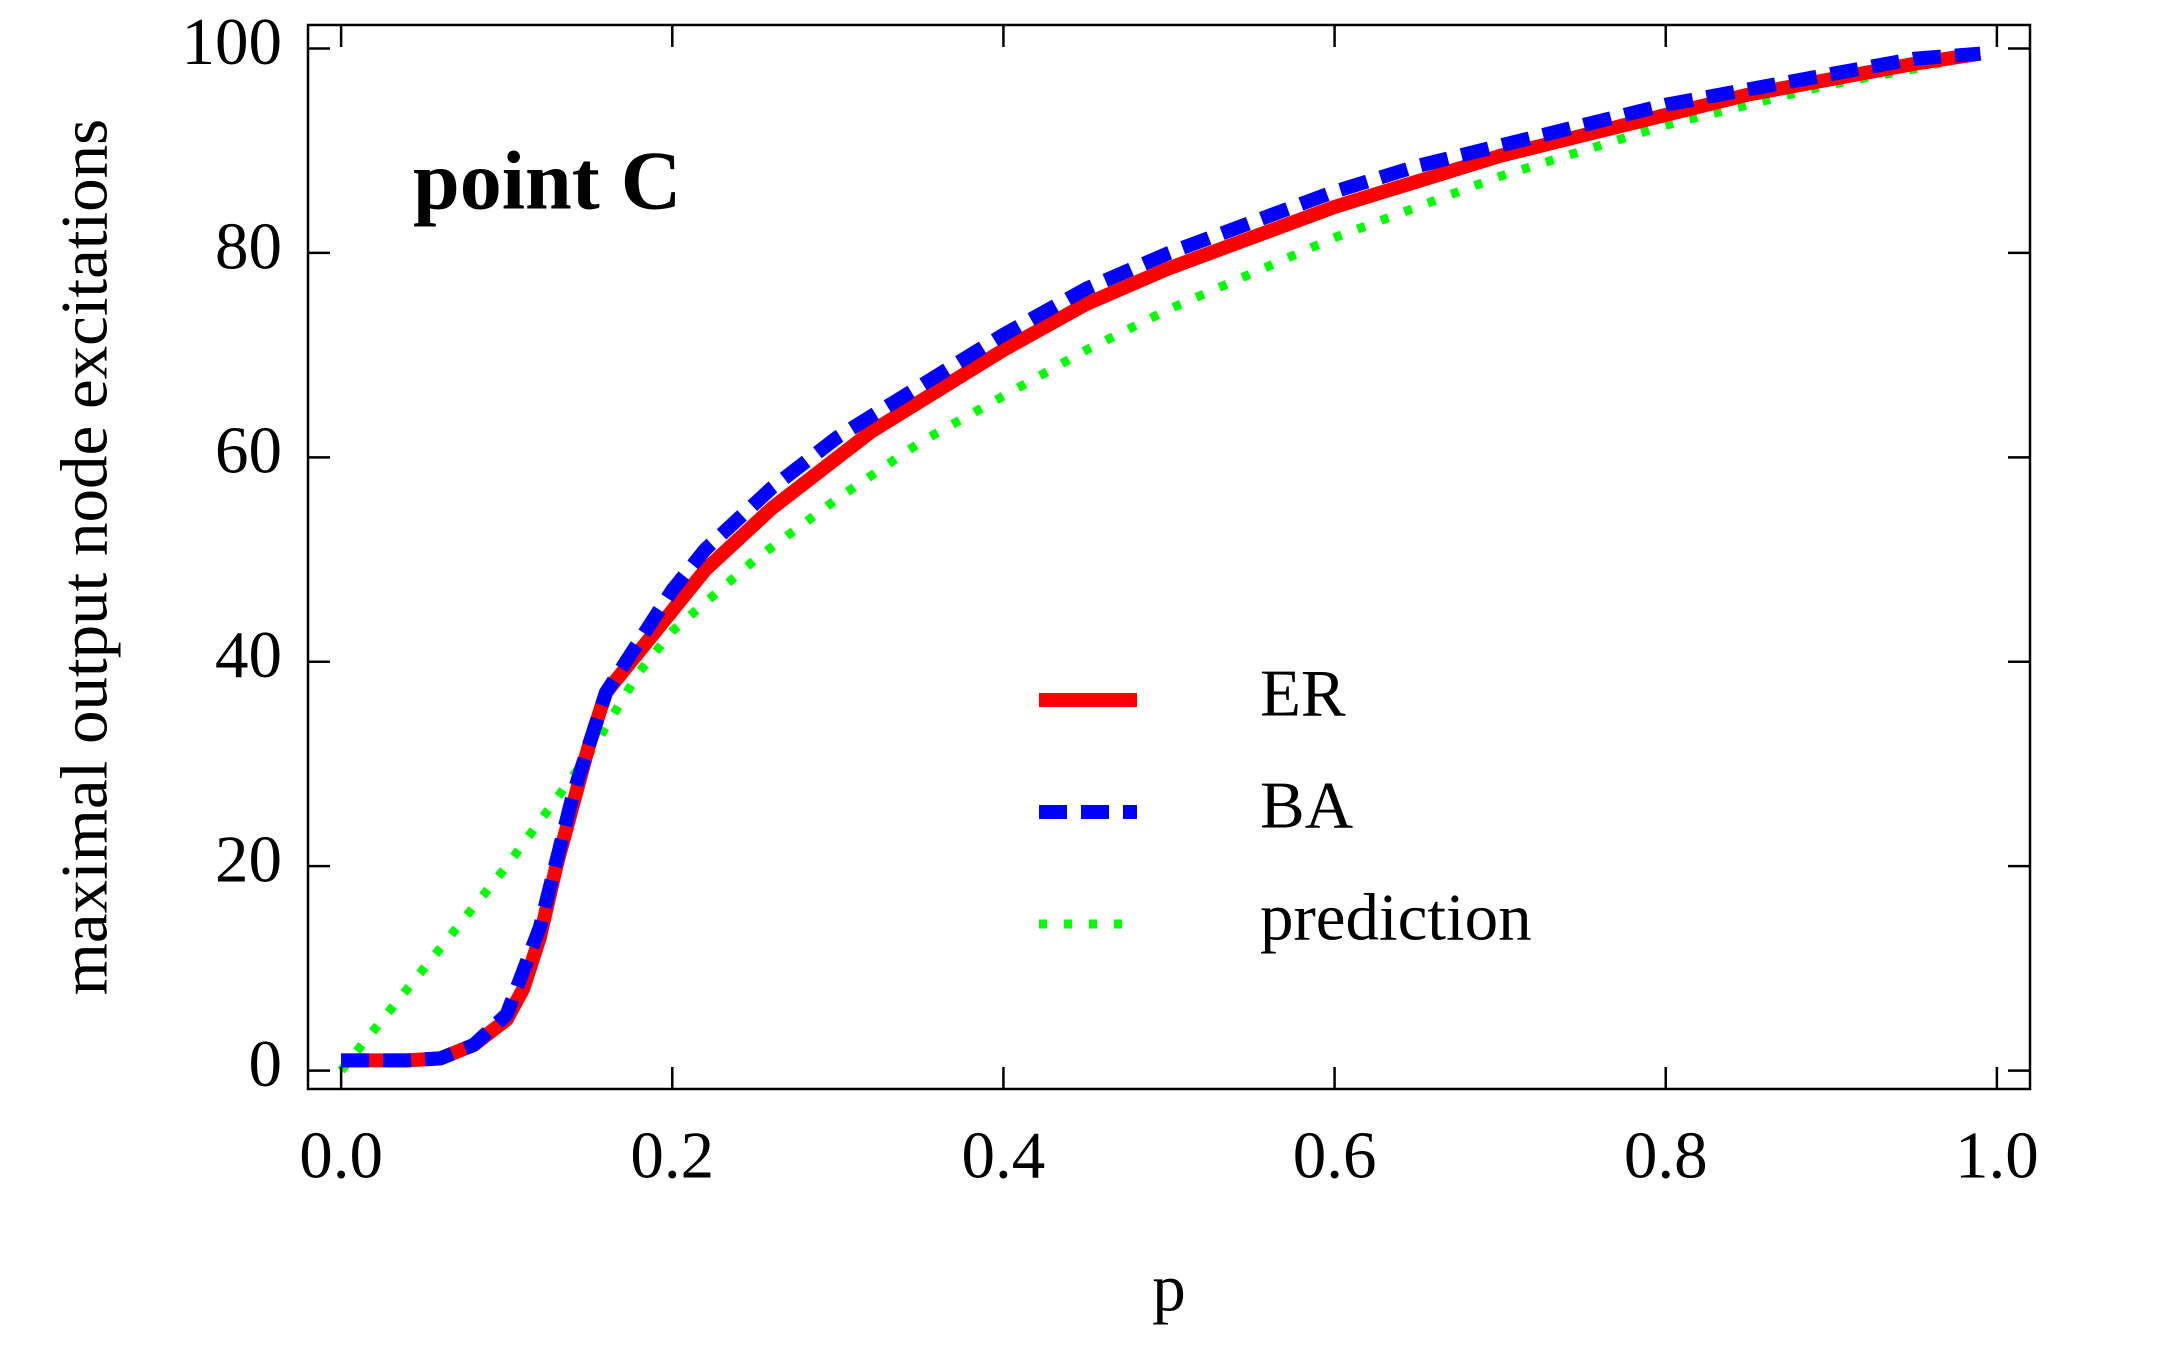  I want to click on x-tick-label: 0.0, so click(341, 1155).